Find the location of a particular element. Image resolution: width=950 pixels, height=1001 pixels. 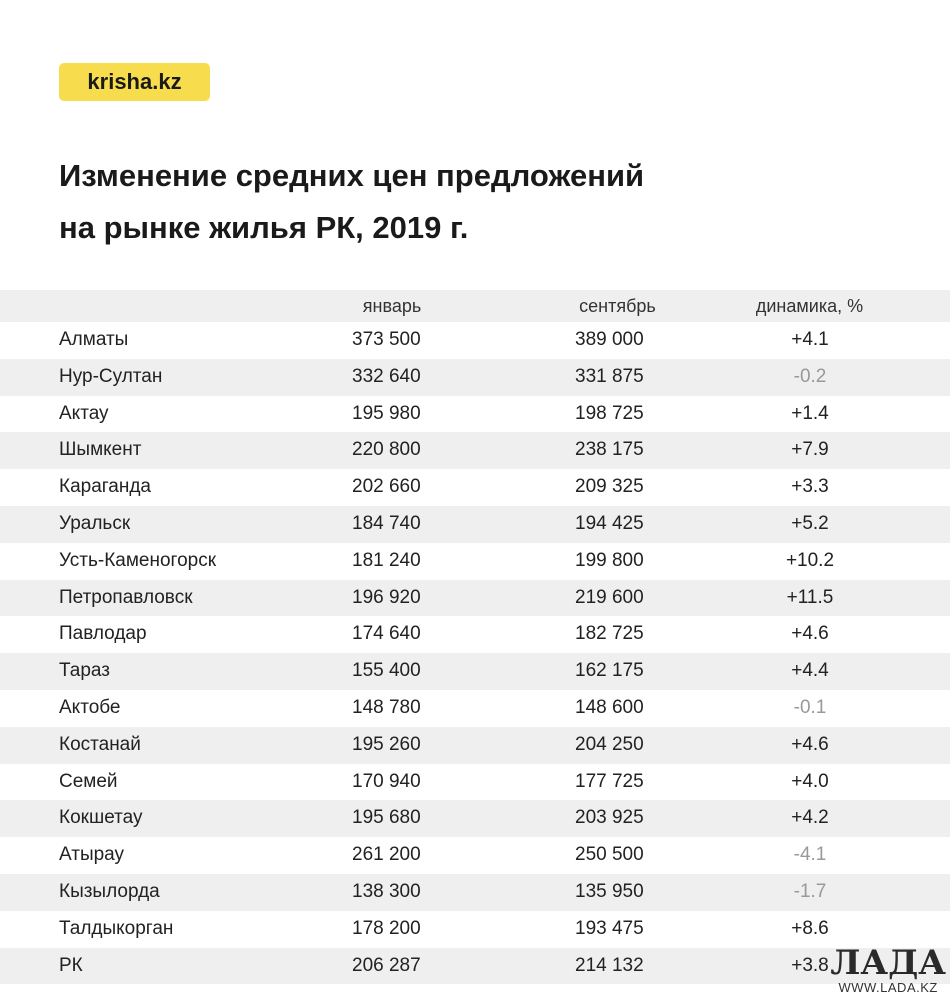

table-row: Талдыкорган 178 200 193 475 +8.6 is located at coordinates (475, 929).